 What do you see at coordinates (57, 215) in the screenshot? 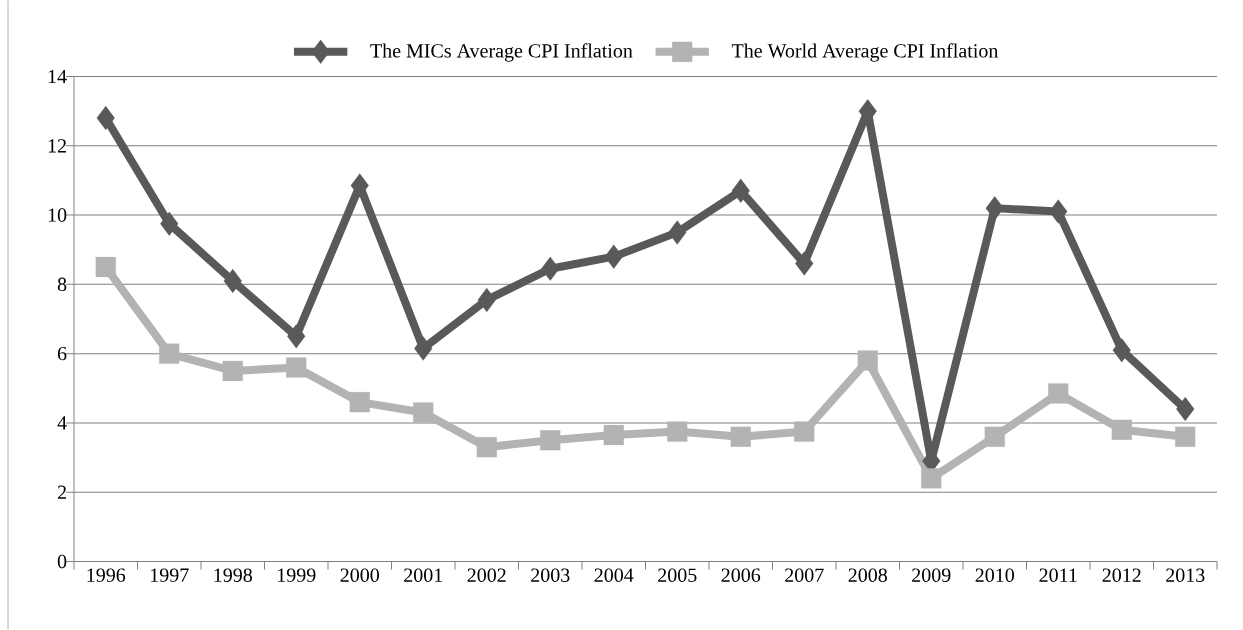
I see `y-tick-label: 10` at bounding box center [57, 215].